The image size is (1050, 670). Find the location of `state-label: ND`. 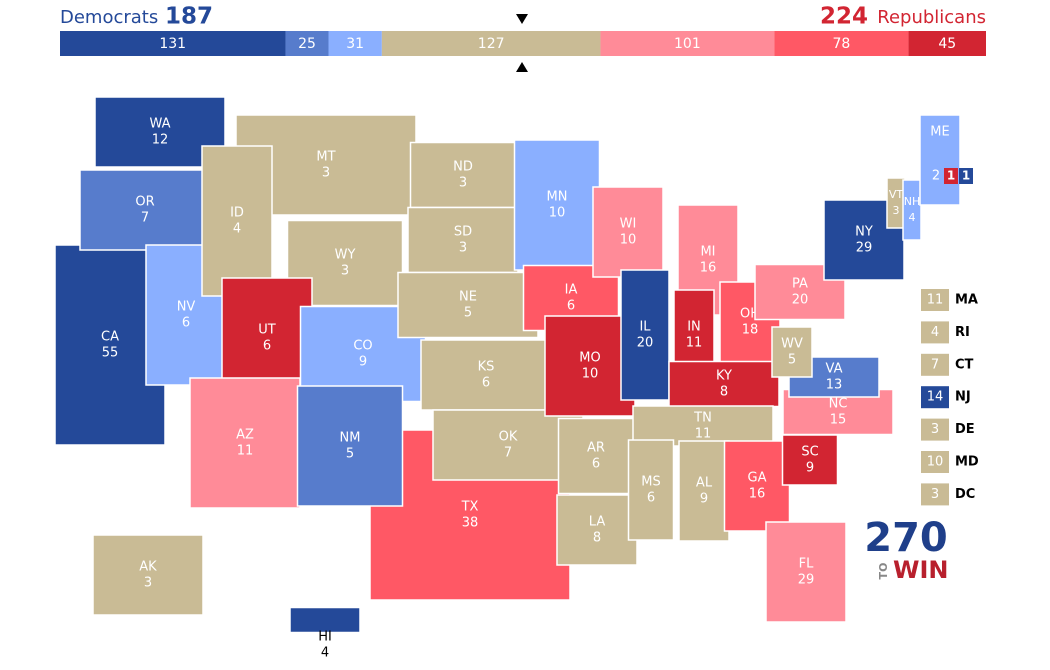

state-label: ND is located at coordinates (463, 167).